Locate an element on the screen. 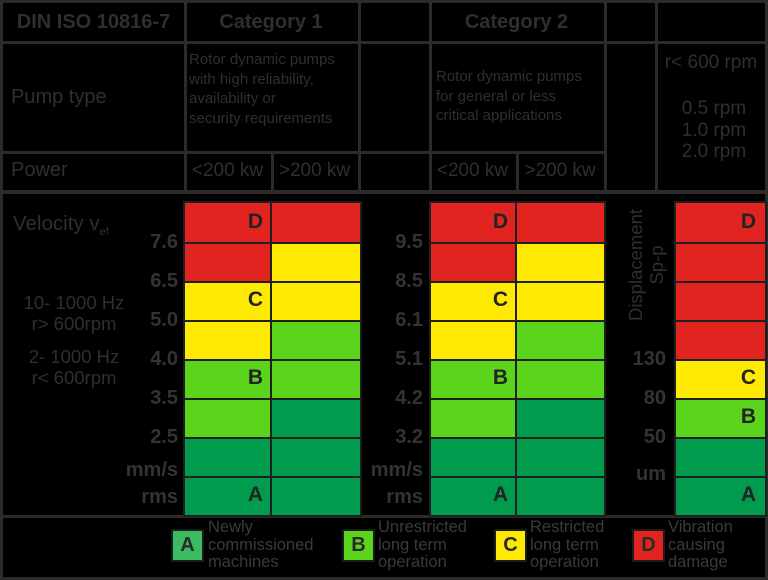 The width and height of the screenshot is (768, 580). zone-column-1: D C B A is located at coordinates (228, 359).